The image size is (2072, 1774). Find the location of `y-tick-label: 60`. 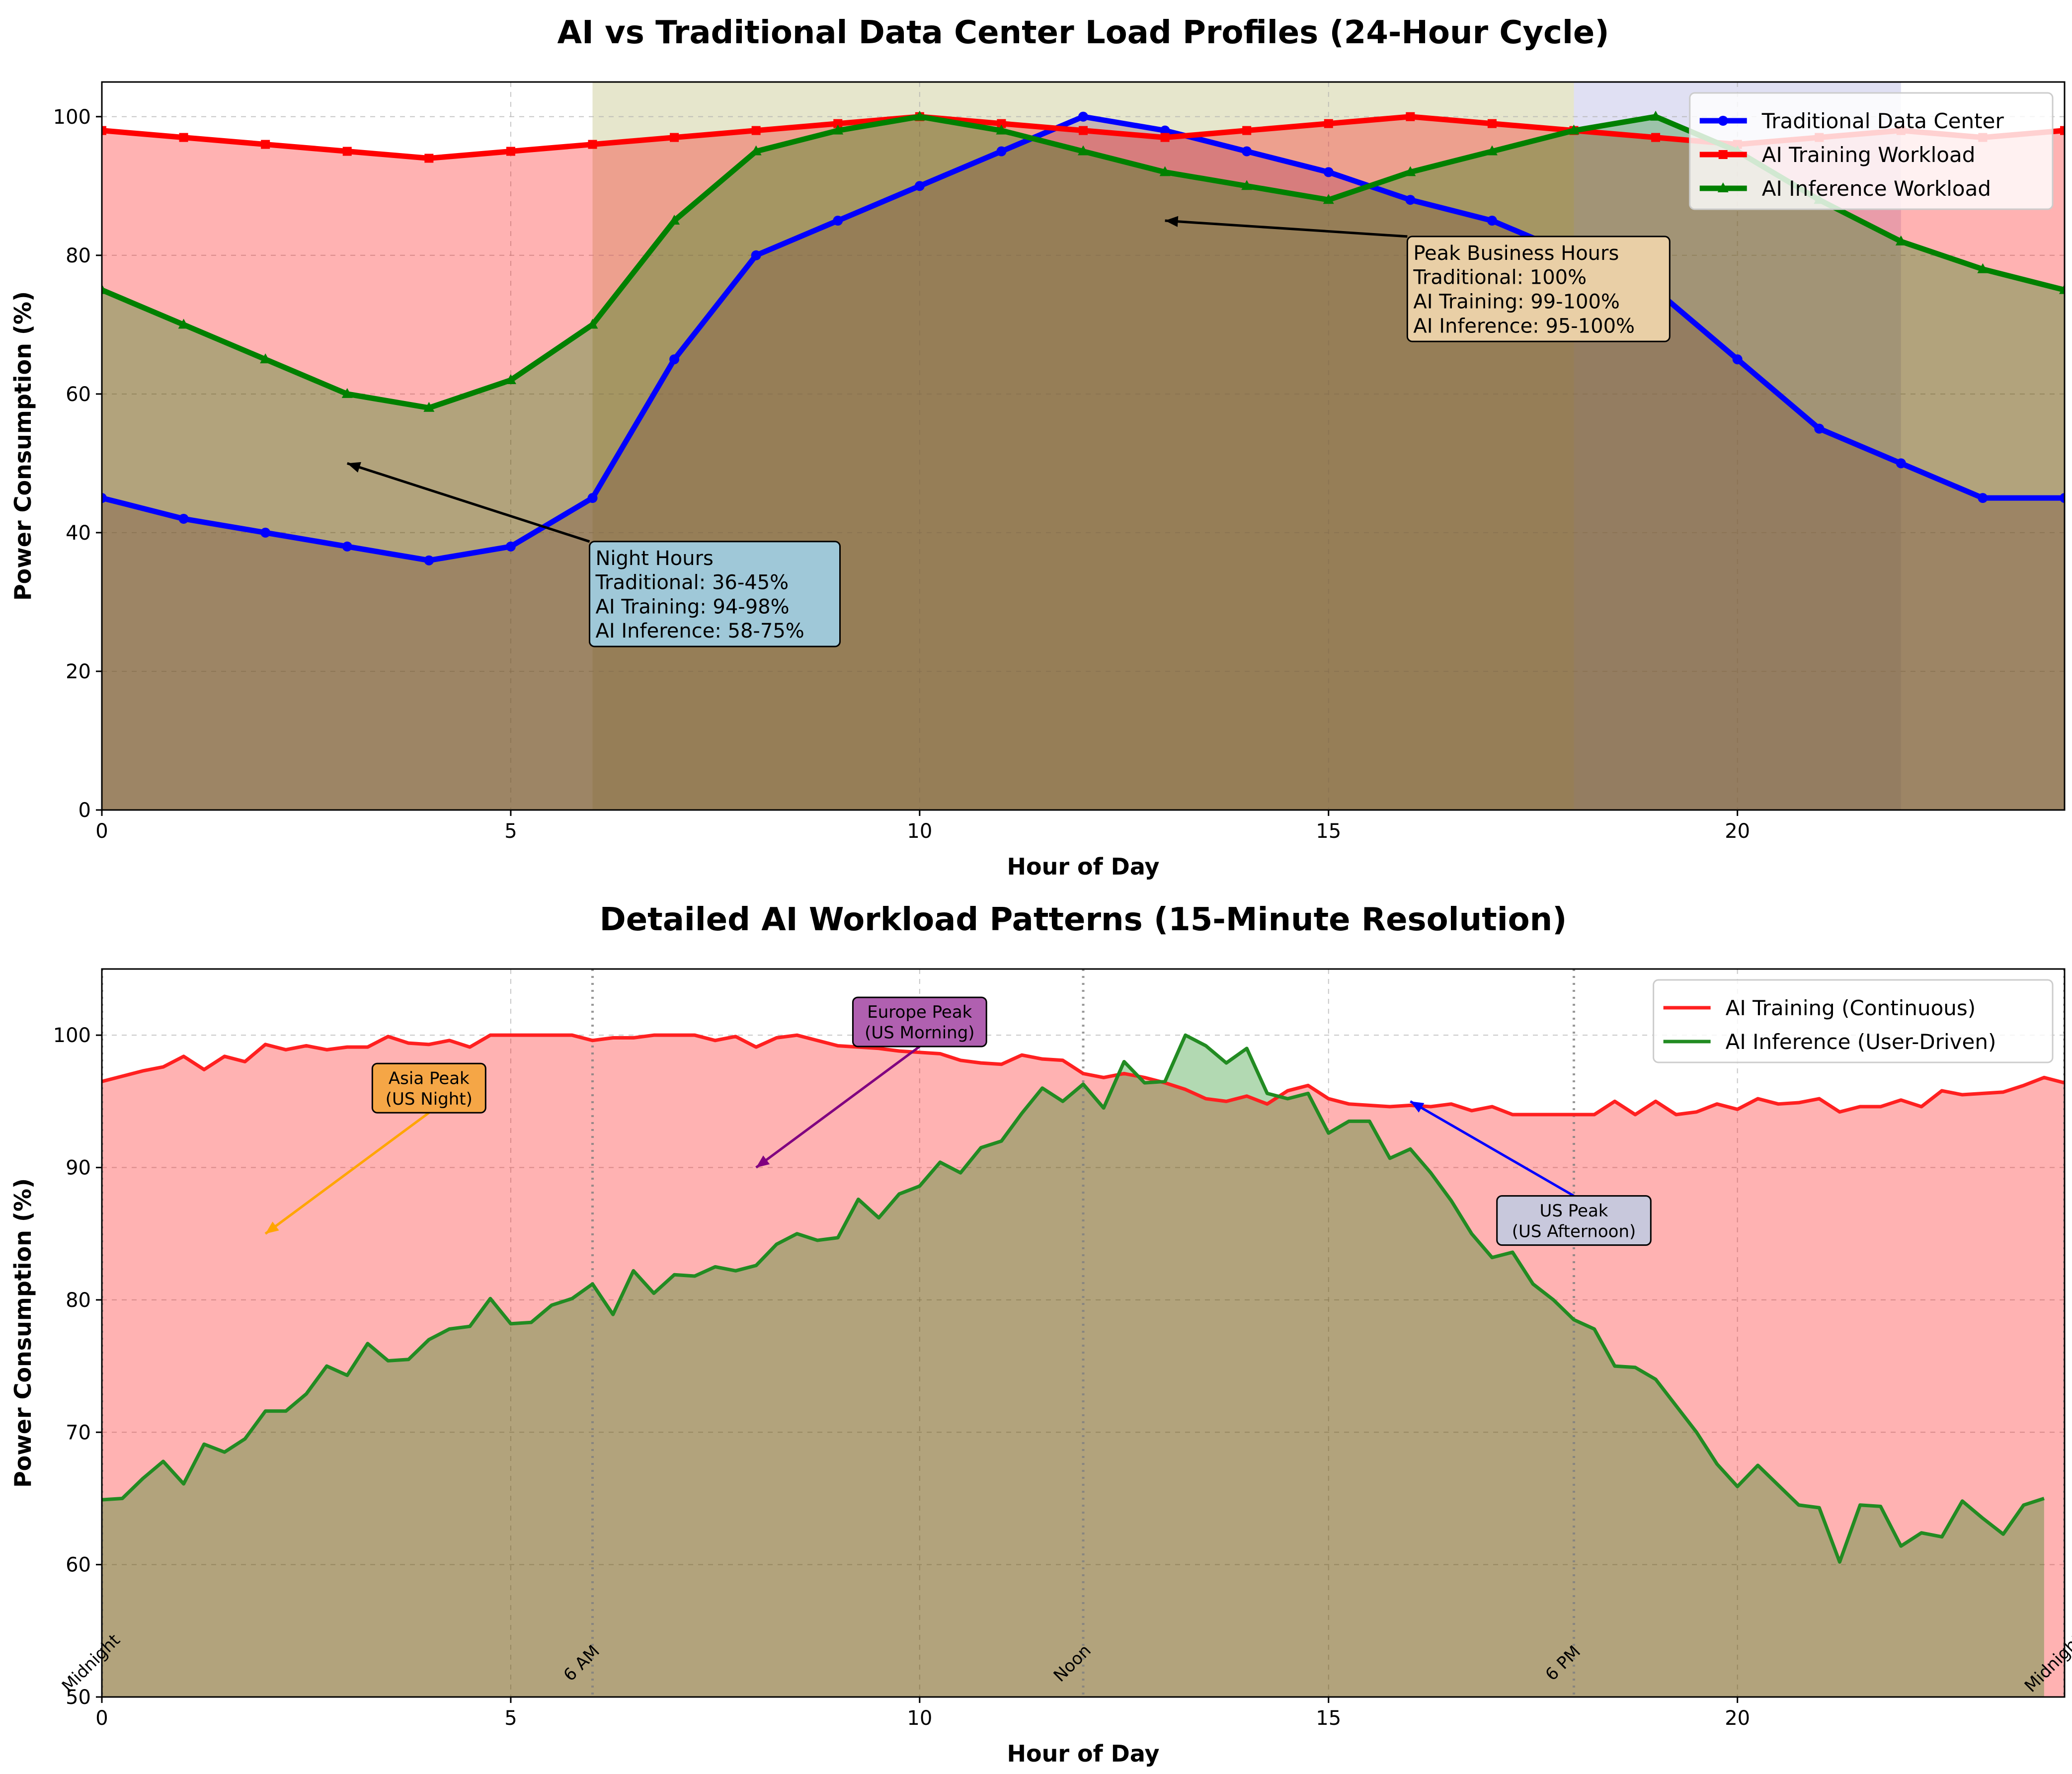

y-tick-label: 60 is located at coordinates (78, 1566).